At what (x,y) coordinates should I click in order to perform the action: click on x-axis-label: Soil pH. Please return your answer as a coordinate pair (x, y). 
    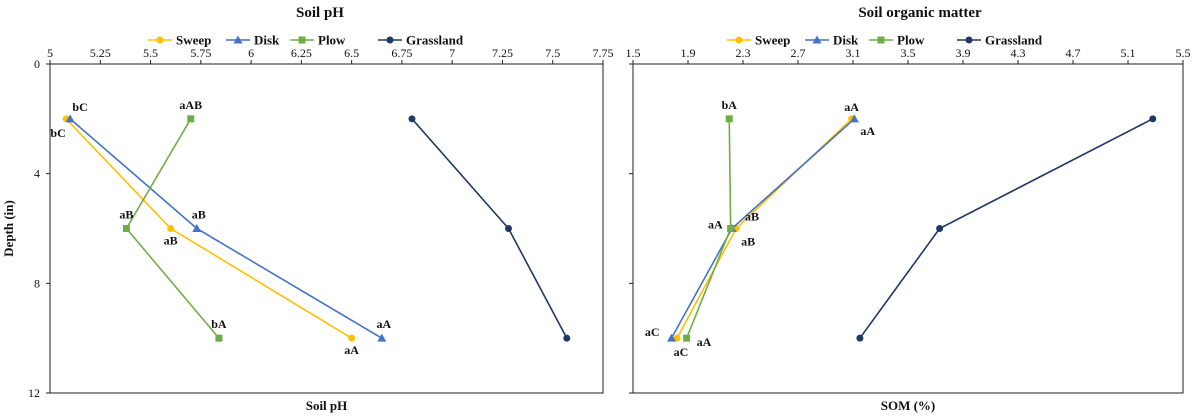
    Looking at the image, I should click on (327, 405).